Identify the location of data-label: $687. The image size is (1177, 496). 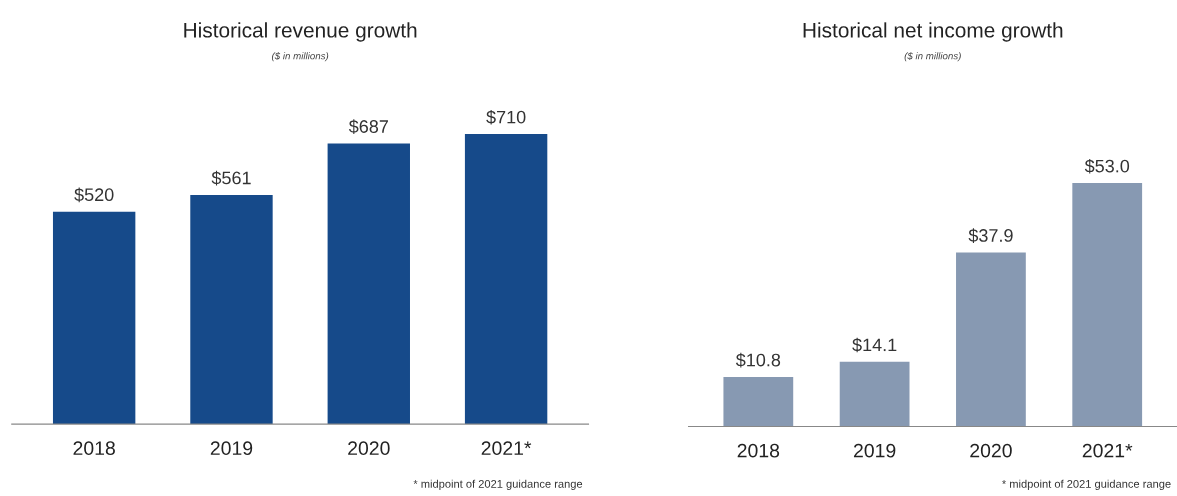
(368, 126).